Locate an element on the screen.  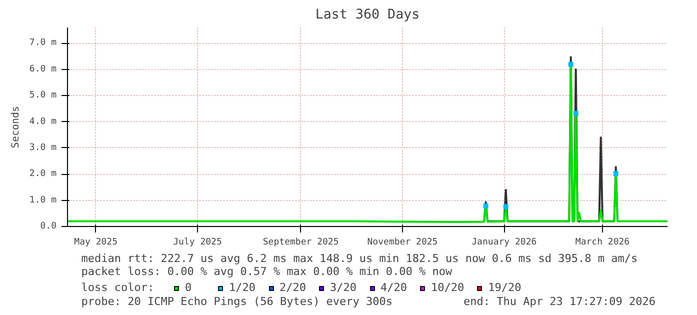
y-tick-label: 0.0 is located at coordinates (48, 227).